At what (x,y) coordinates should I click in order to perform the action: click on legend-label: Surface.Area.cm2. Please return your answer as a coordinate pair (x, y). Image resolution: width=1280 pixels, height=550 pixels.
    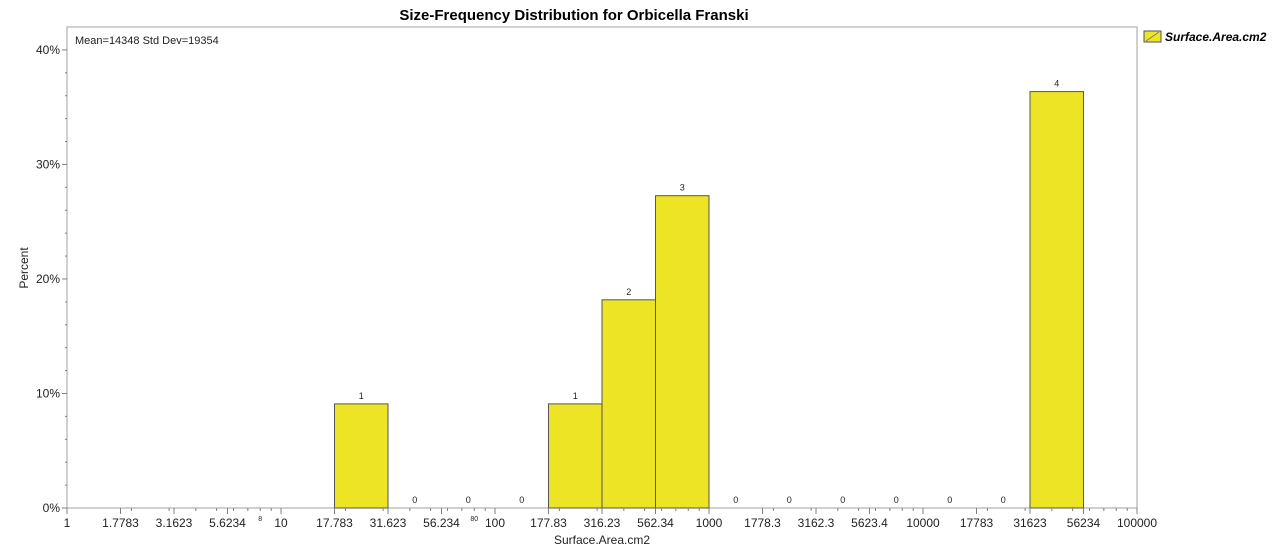
    Looking at the image, I should click on (1216, 37).